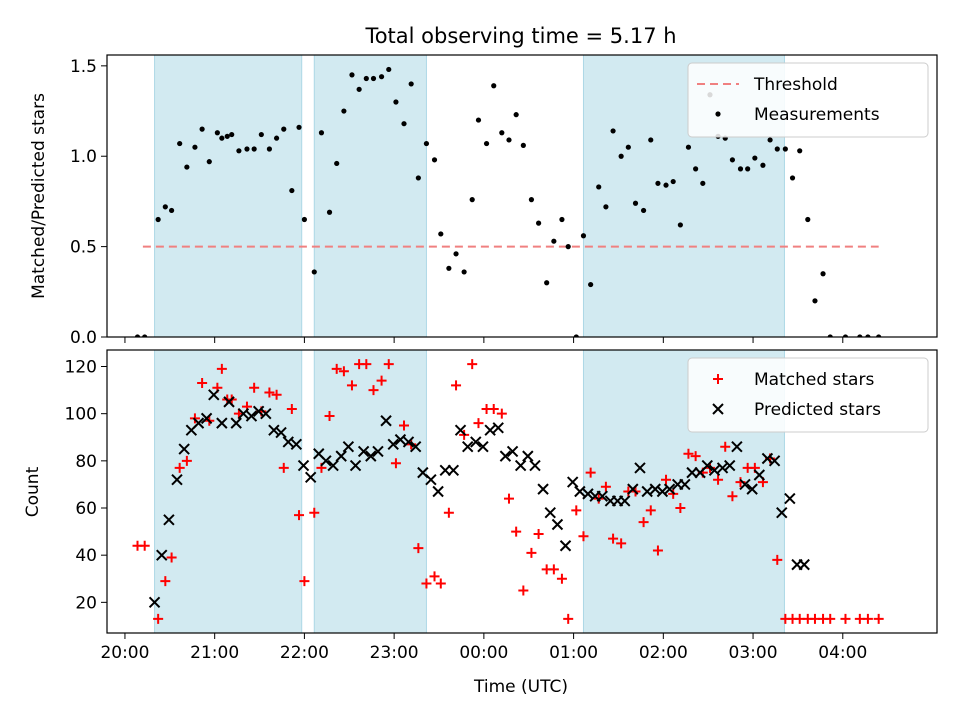 This screenshot has height=720, width=960. What do you see at coordinates (808, 395) in the screenshot?
I see `bottom-legend: Matched stars Predicted stars` at bounding box center [808, 395].